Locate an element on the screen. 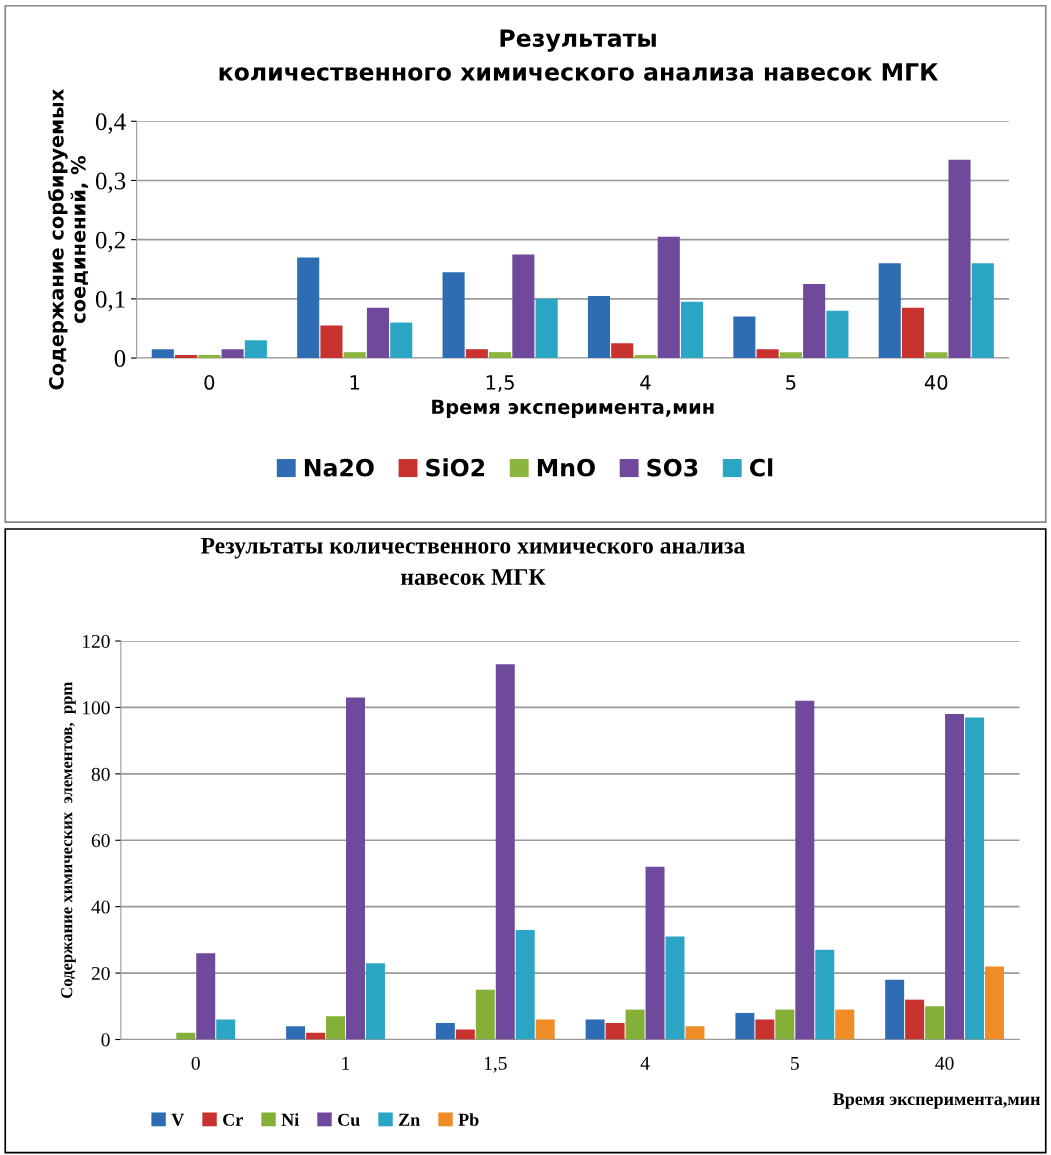 The image size is (1051, 1155). y-tick-label: 40 is located at coordinates (100, 907).